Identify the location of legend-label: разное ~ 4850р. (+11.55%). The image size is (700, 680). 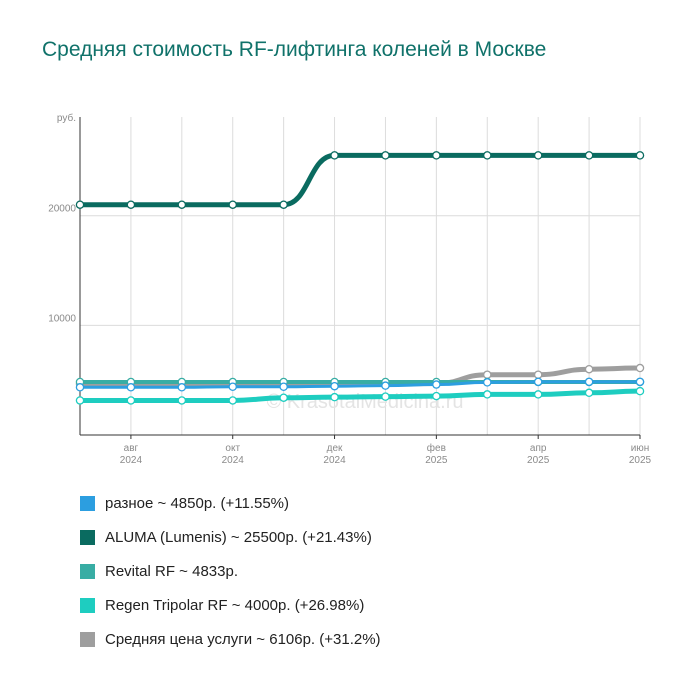
(197, 503).